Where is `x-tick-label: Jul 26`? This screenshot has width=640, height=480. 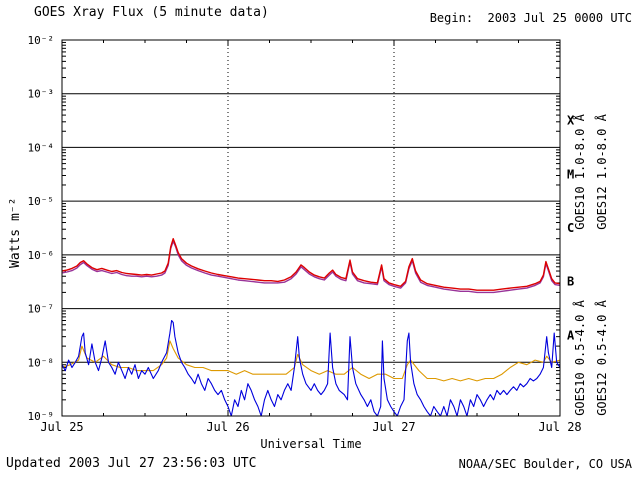 x-tick-label: Jul 26 is located at coordinates (227, 427).